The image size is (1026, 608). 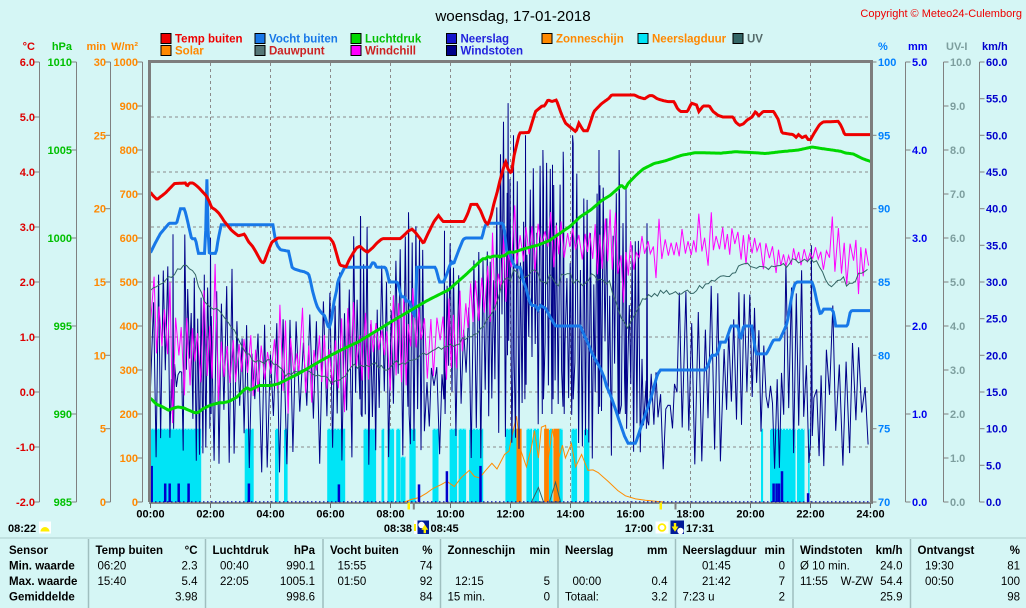 I want to click on svg-text: 2, so click(x=782, y=598).